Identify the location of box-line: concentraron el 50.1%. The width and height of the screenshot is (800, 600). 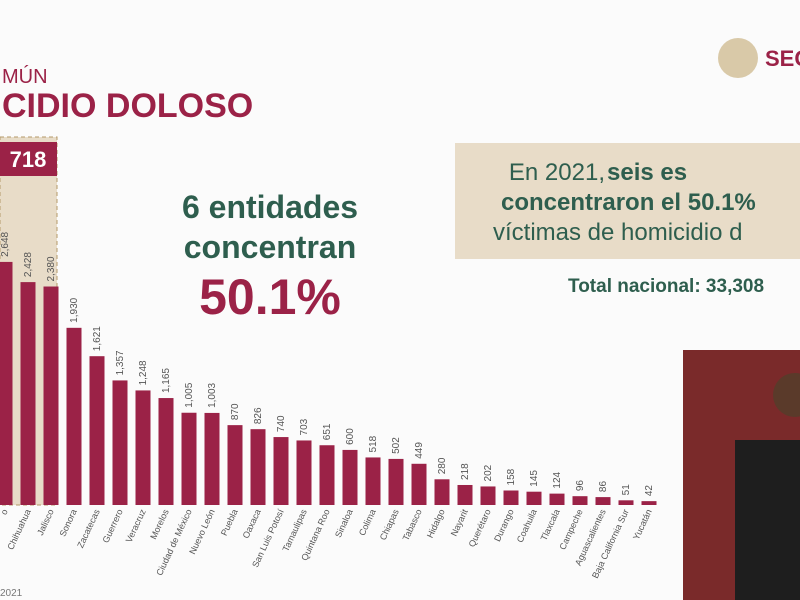
(628, 202).